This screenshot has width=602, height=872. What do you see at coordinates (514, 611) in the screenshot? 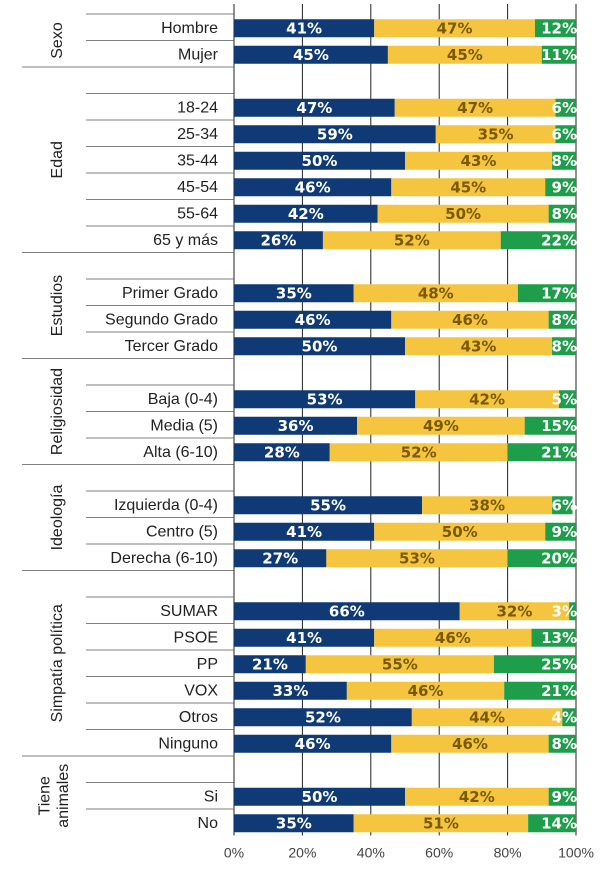
I see `data-label: 32%` at bounding box center [514, 611].